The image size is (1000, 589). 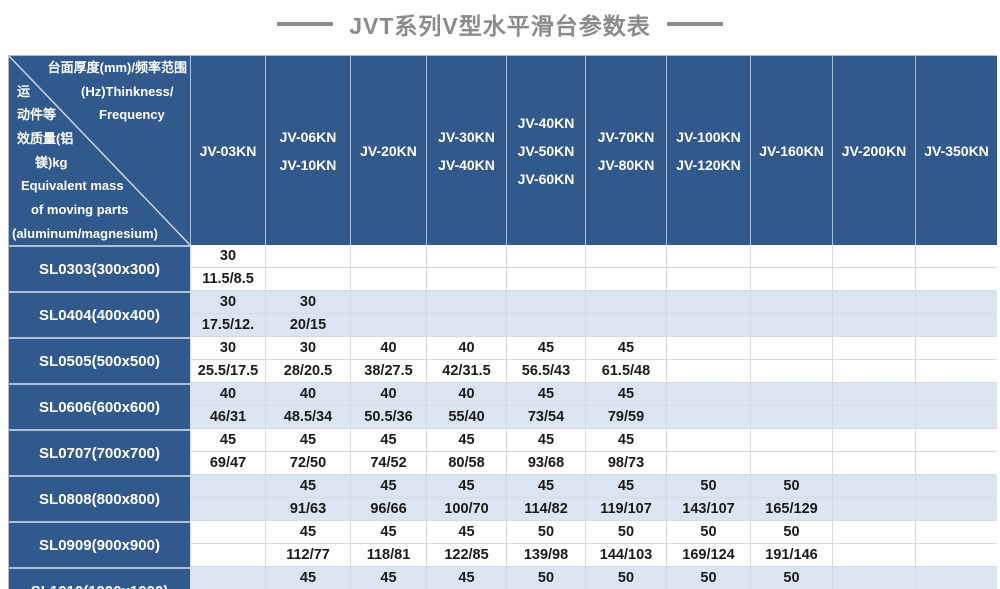 I want to click on data-cell: 50 139/98, so click(x=545, y=544).